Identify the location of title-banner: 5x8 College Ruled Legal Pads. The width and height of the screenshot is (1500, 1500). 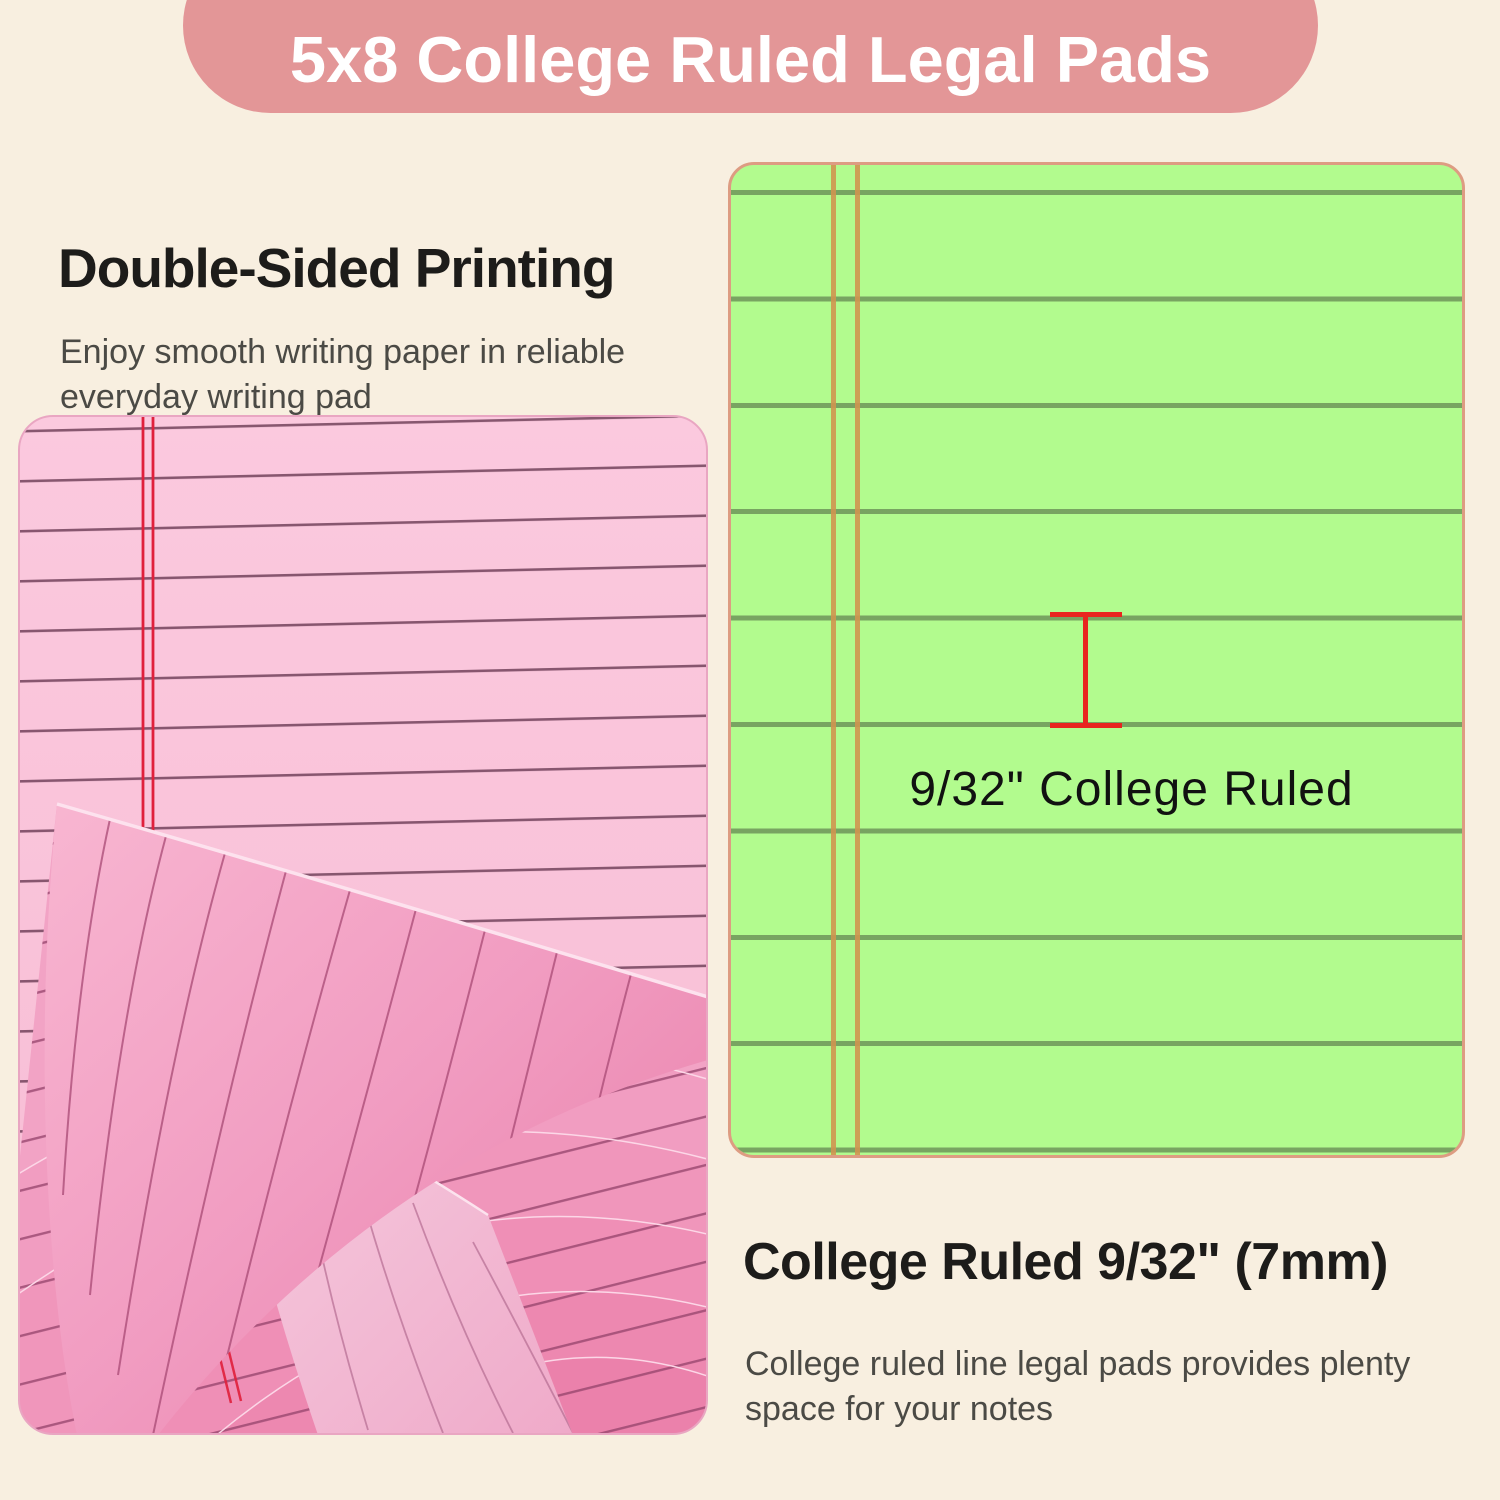
(750, 56).